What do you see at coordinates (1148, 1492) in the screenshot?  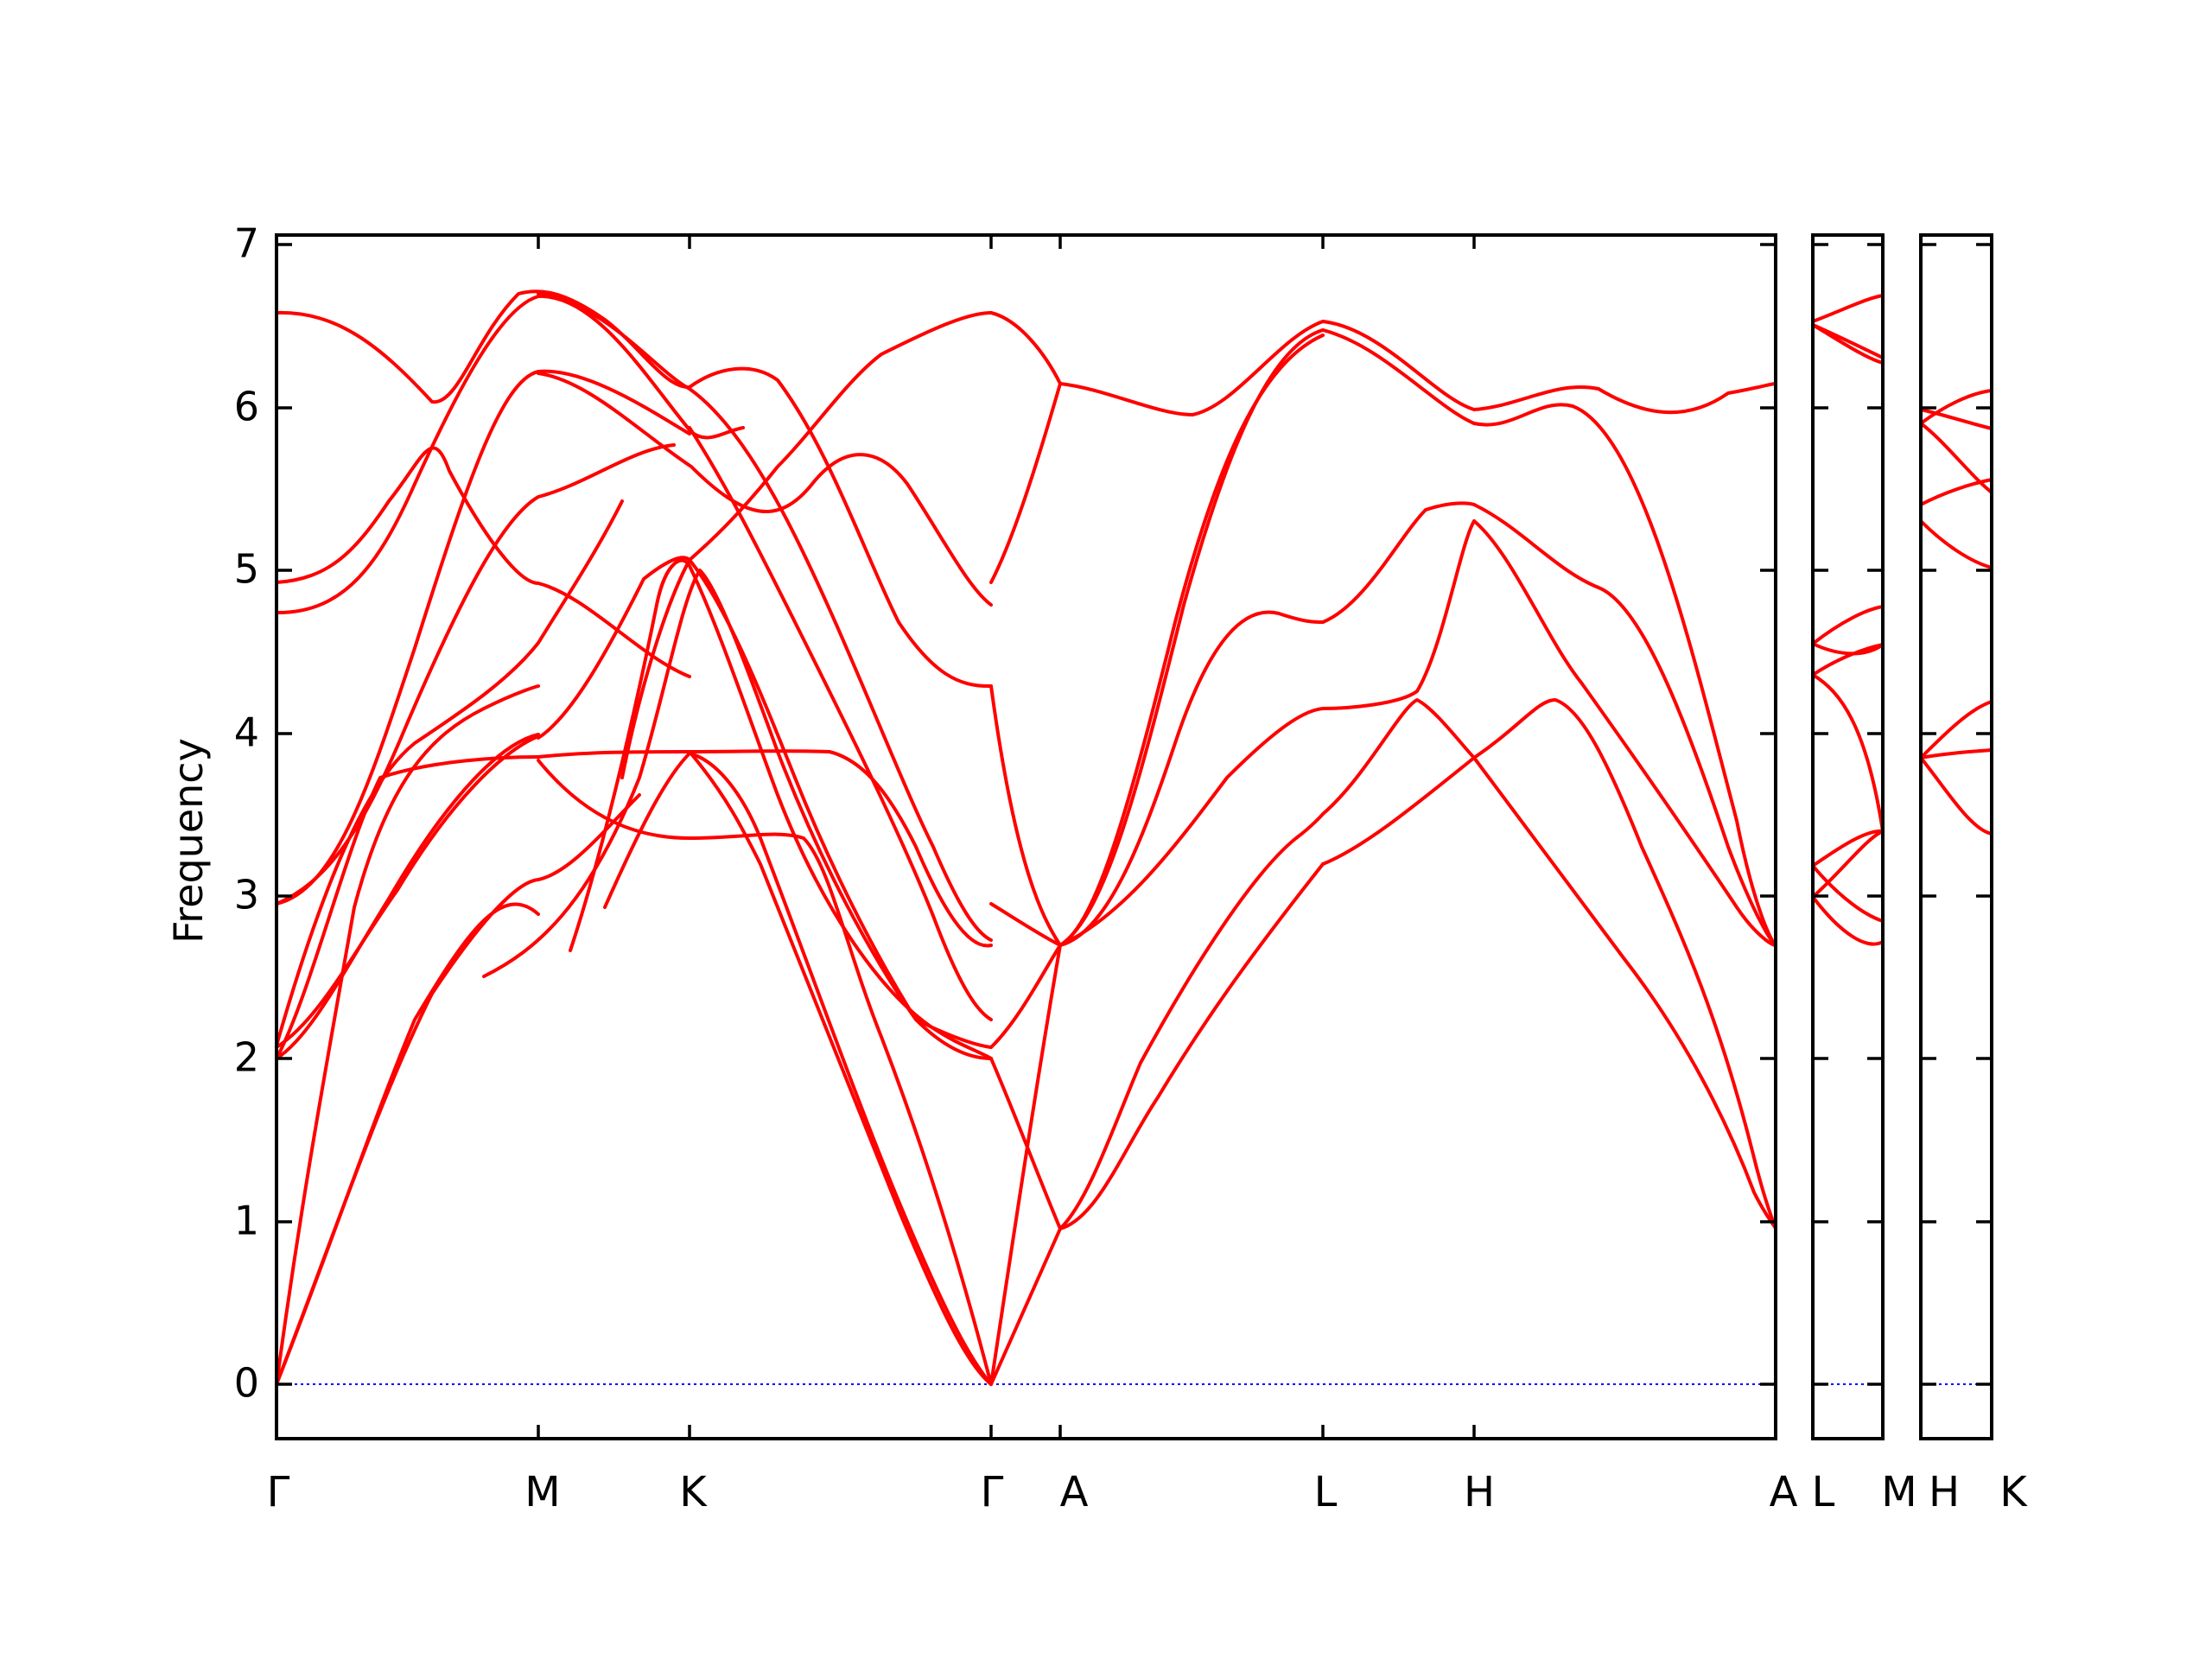 I see `x-tick-labels: Γ M K Γ A L H A L M H K` at bounding box center [1148, 1492].